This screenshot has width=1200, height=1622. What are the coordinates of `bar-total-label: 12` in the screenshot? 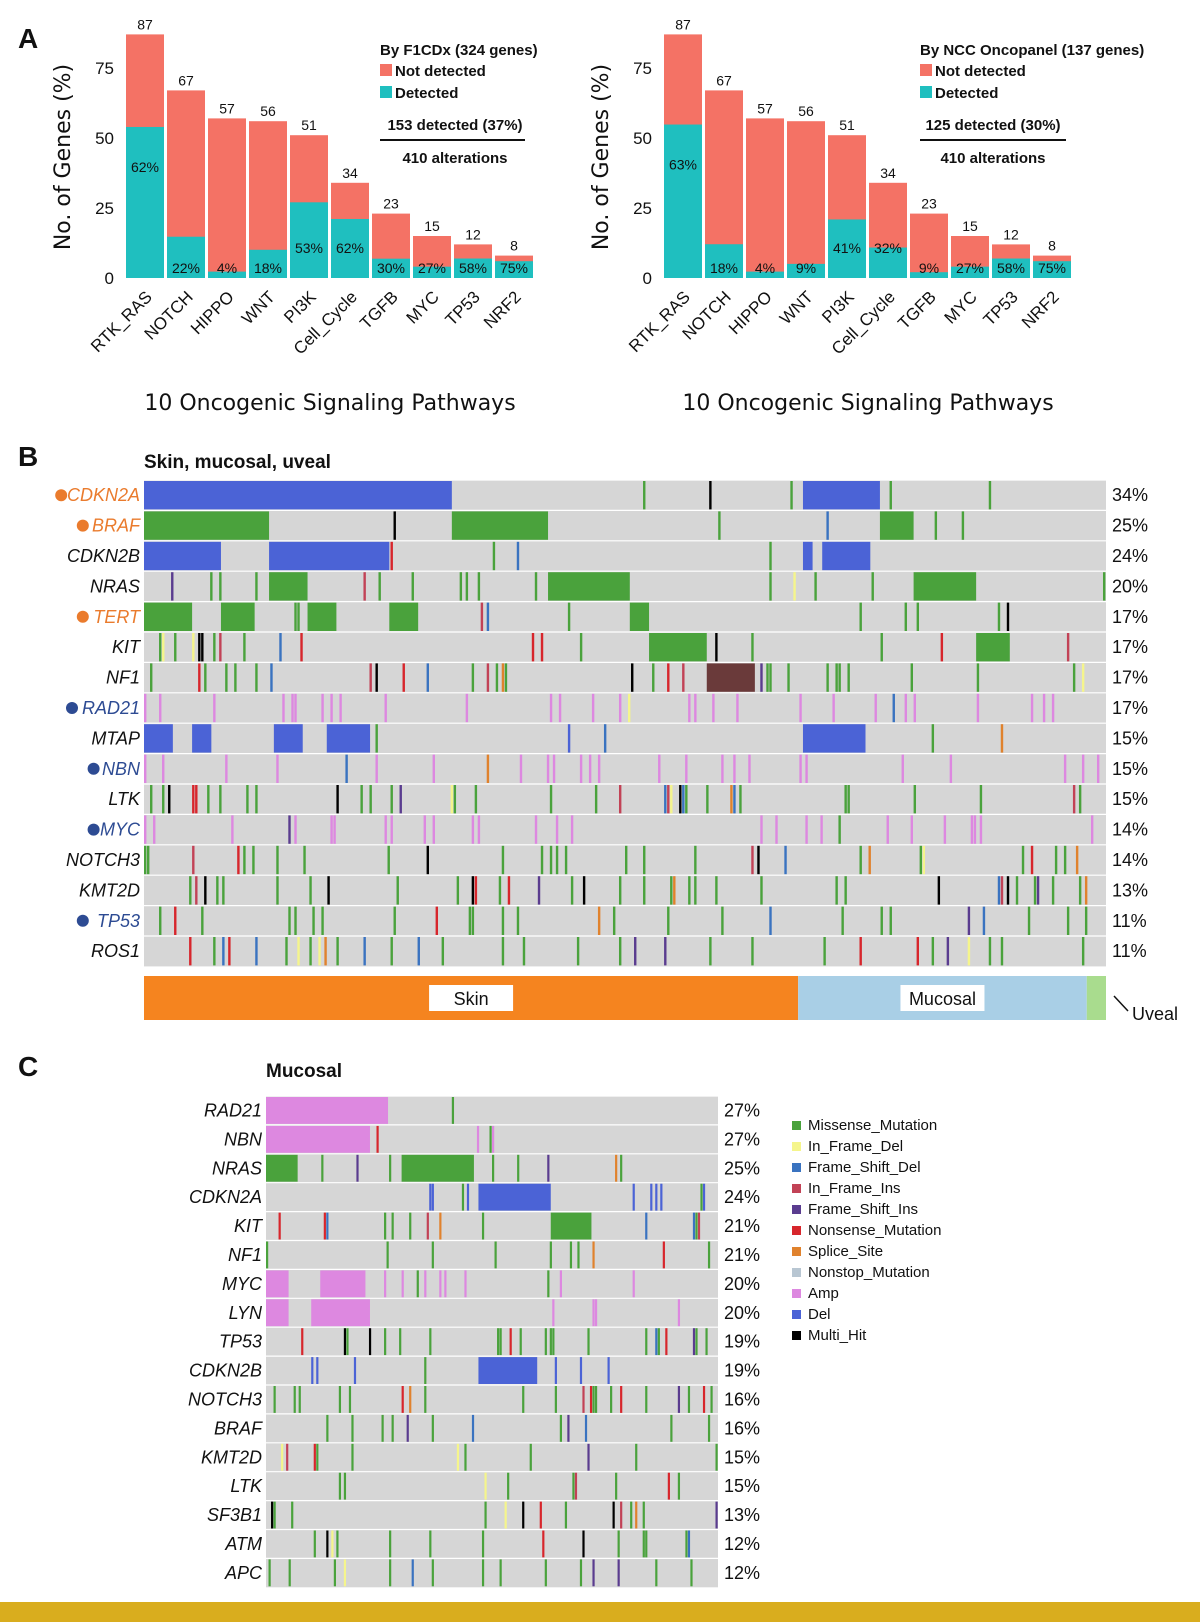 It's located at (1011, 234).